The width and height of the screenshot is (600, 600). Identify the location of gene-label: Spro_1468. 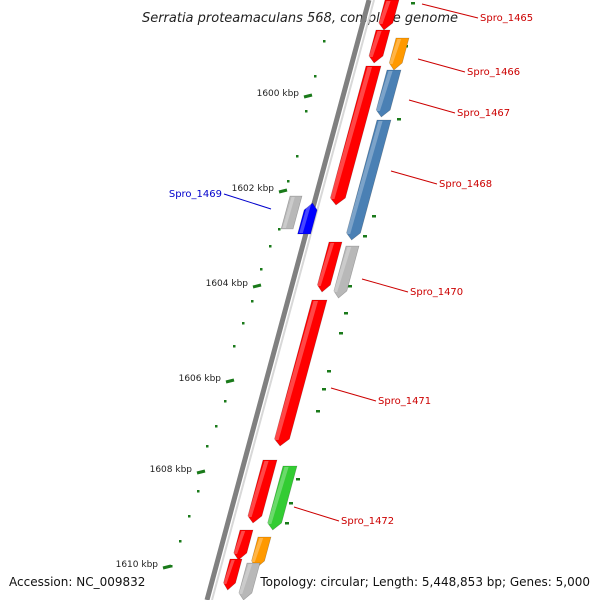
(465, 184).